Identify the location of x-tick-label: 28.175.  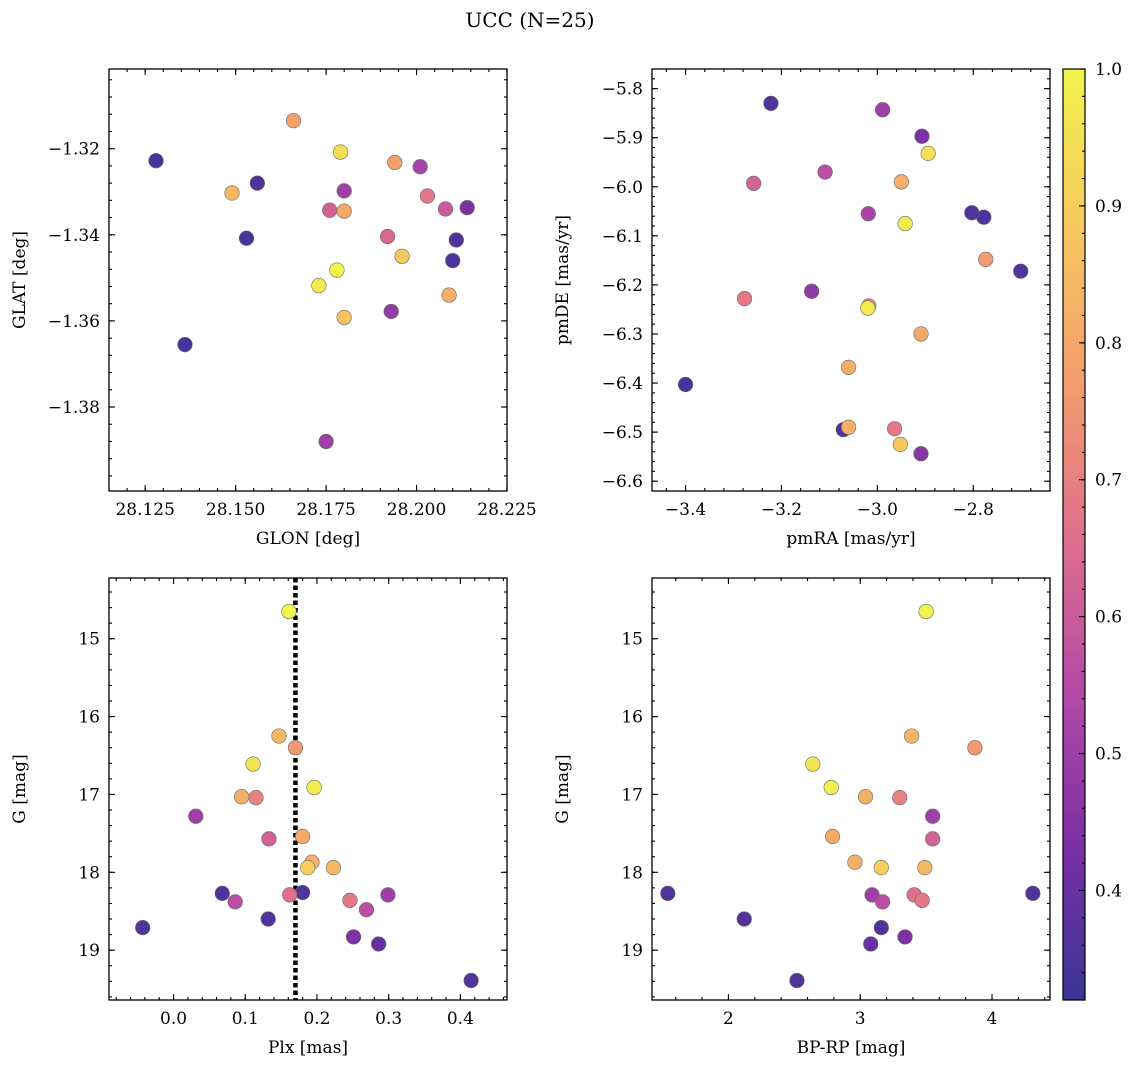
(325, 510).